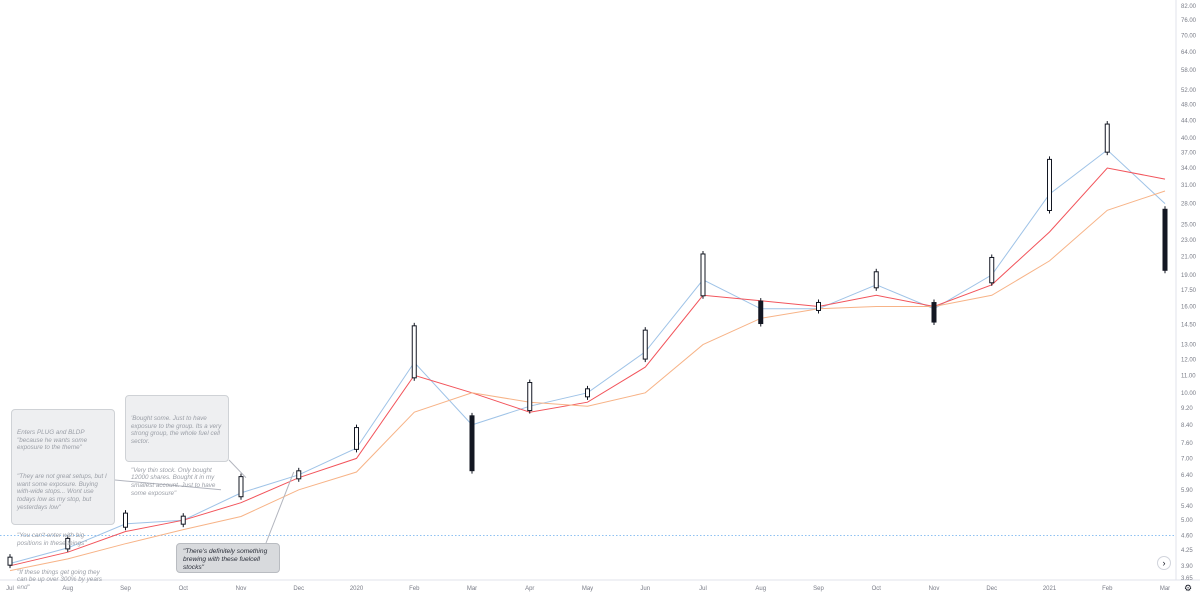 The height and width of the screenshot is (605, 1200). What do you see at coordinates (1189, 169) in the screenshot?
I see `y-tick-label: 34.00` at bounding box center [1189, 169].